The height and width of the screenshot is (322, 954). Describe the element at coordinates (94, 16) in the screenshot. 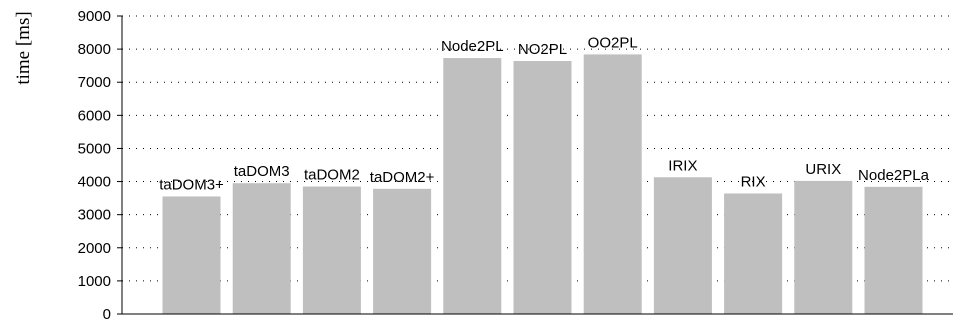

I see `y-tick-label: 9000` at that location.